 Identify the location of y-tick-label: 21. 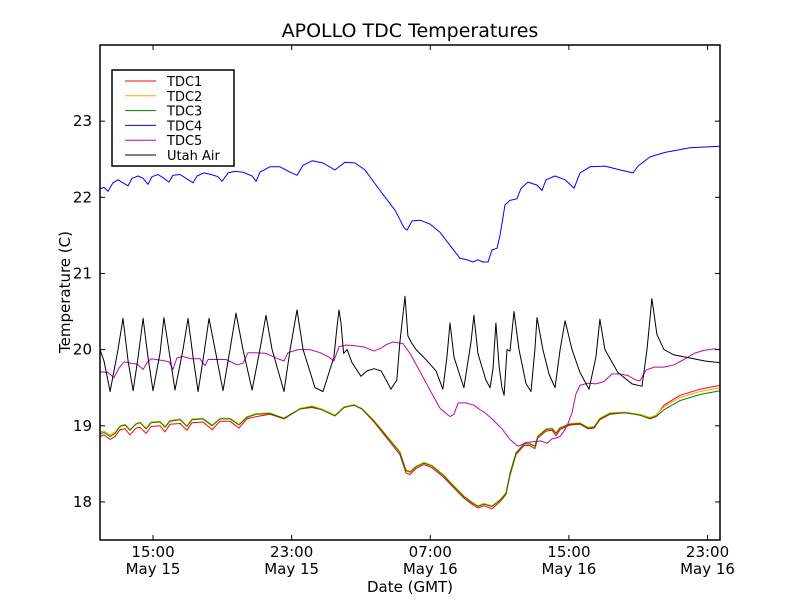
(82, 273).